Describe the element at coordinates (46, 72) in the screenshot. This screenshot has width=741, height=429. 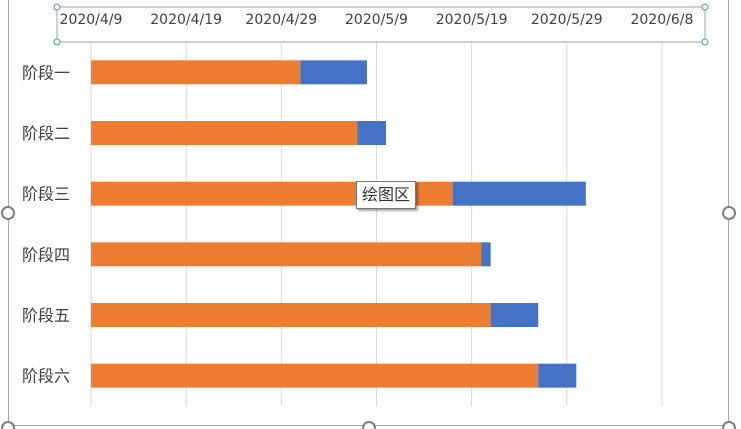
I see `category-label: 阶段一` at that location.